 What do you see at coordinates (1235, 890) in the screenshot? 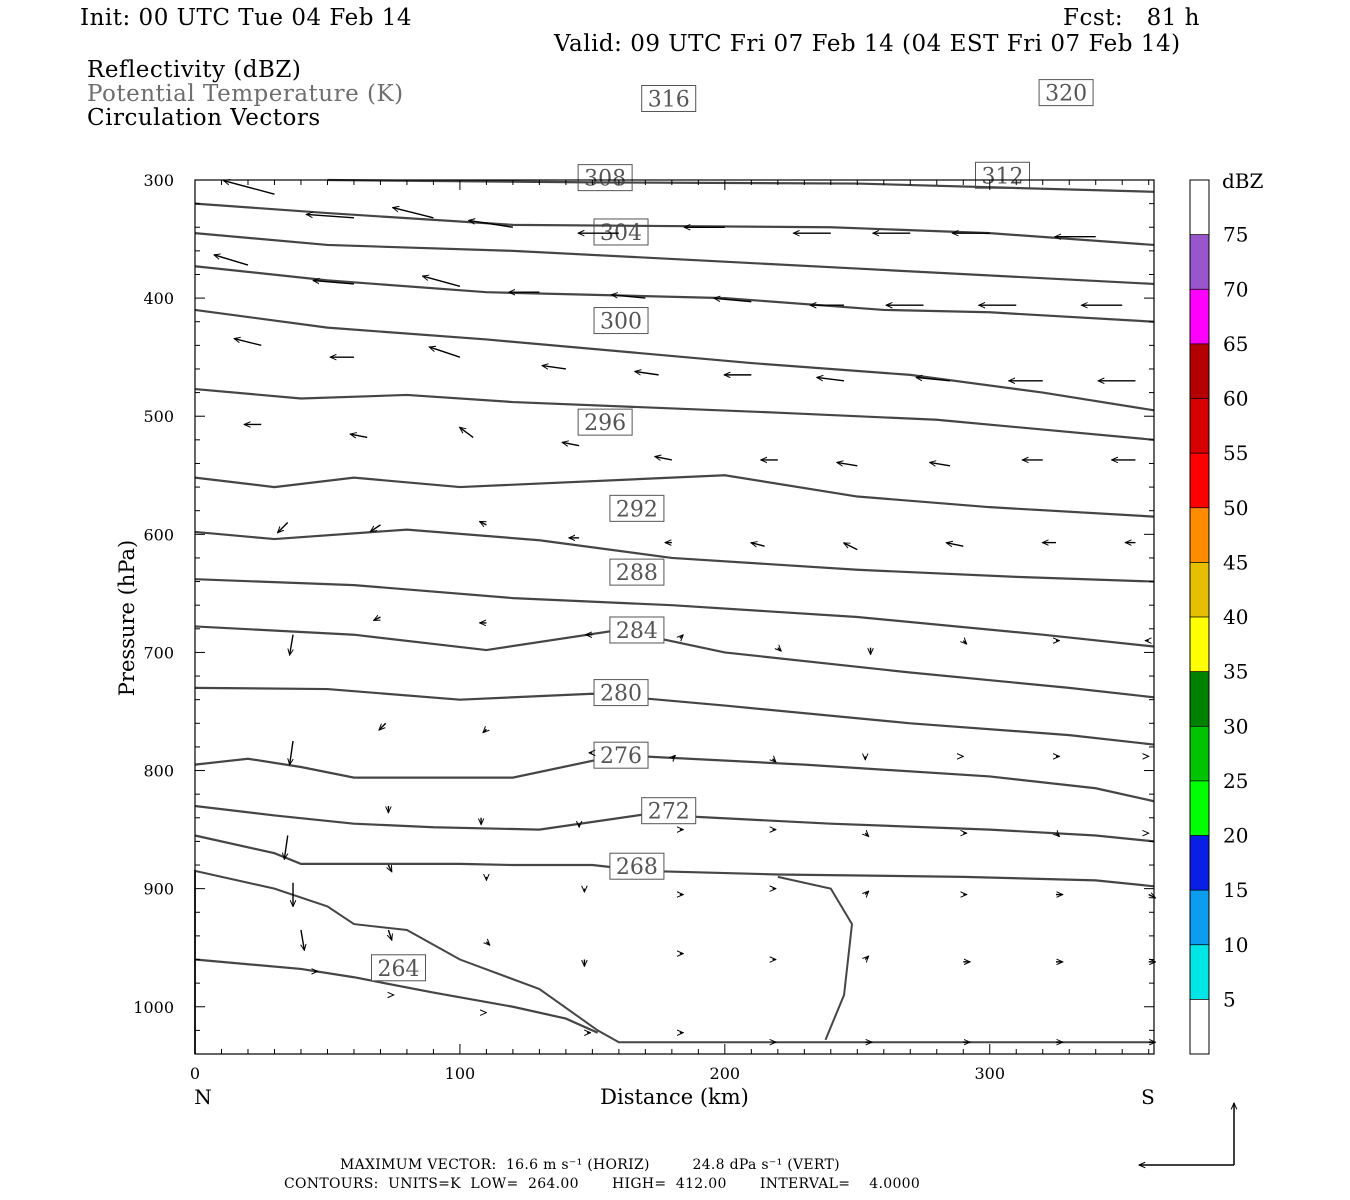
I see `colorbar-label: 15` at bounding box center [1235, 890].